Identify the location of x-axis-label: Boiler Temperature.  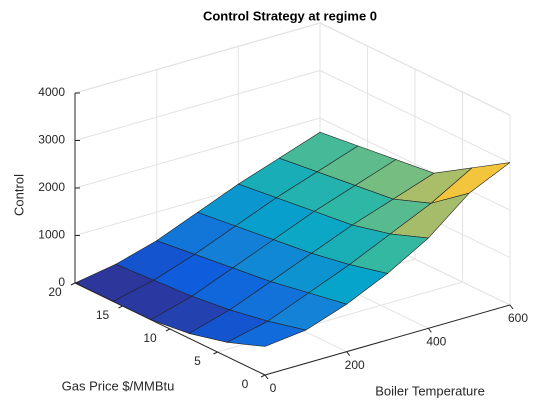
(430, 390).